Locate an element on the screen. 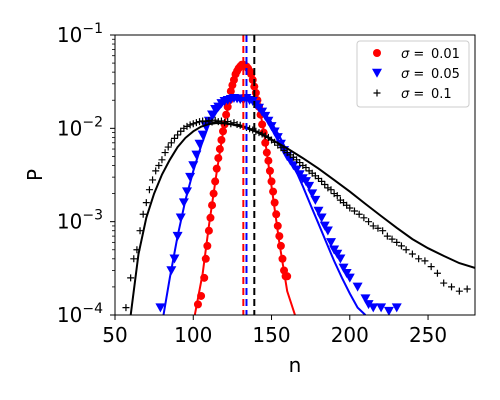 Image resolution: width=500 pixels, height=400 pixels. x-tick-label: 250 is located at coordinates (428, 335).